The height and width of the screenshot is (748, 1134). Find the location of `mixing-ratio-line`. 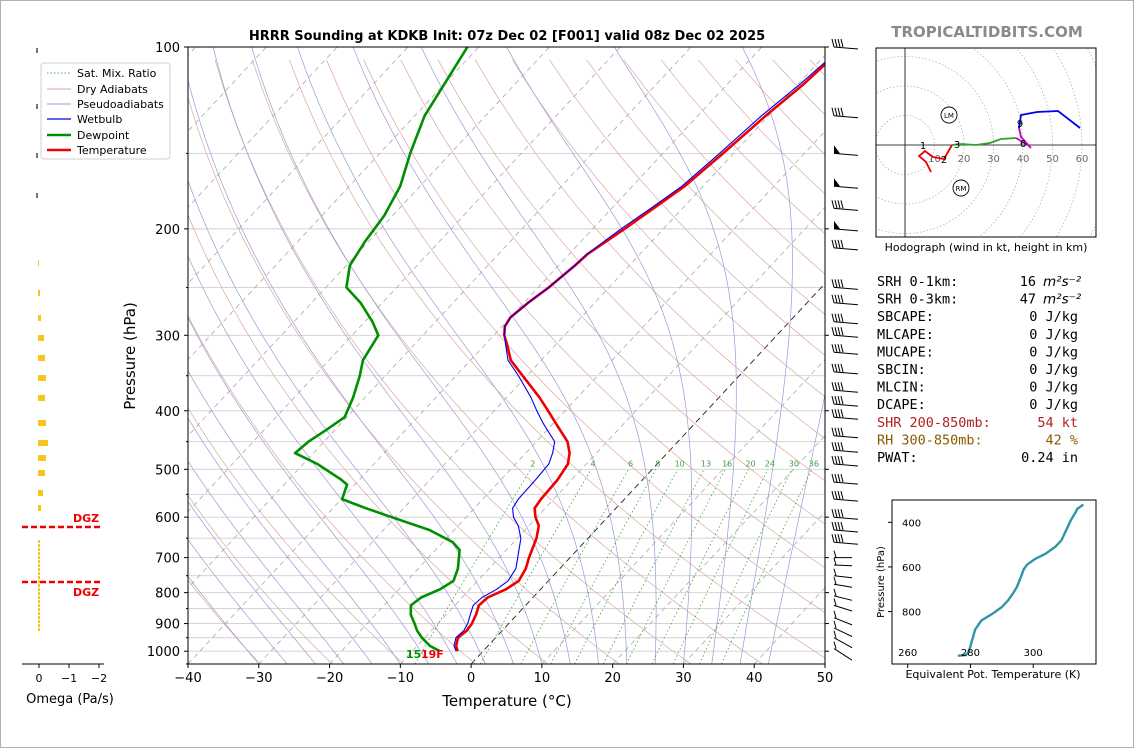

mixing-ratio-line is located at coordinates (720, 566).